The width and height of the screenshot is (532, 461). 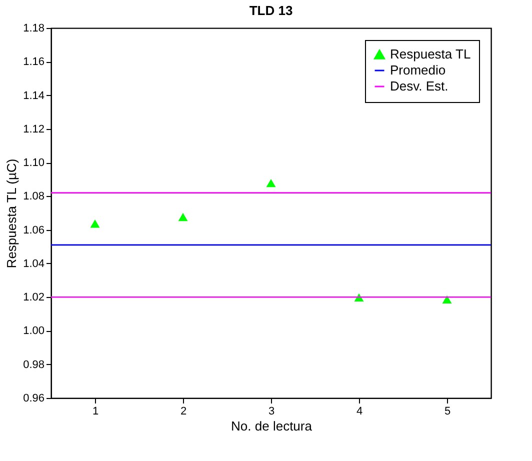 What do you see at coordinates (33, 163) in the screenshot?
I see `y-tick-label: 1.10` at bounding box center [33, 163].